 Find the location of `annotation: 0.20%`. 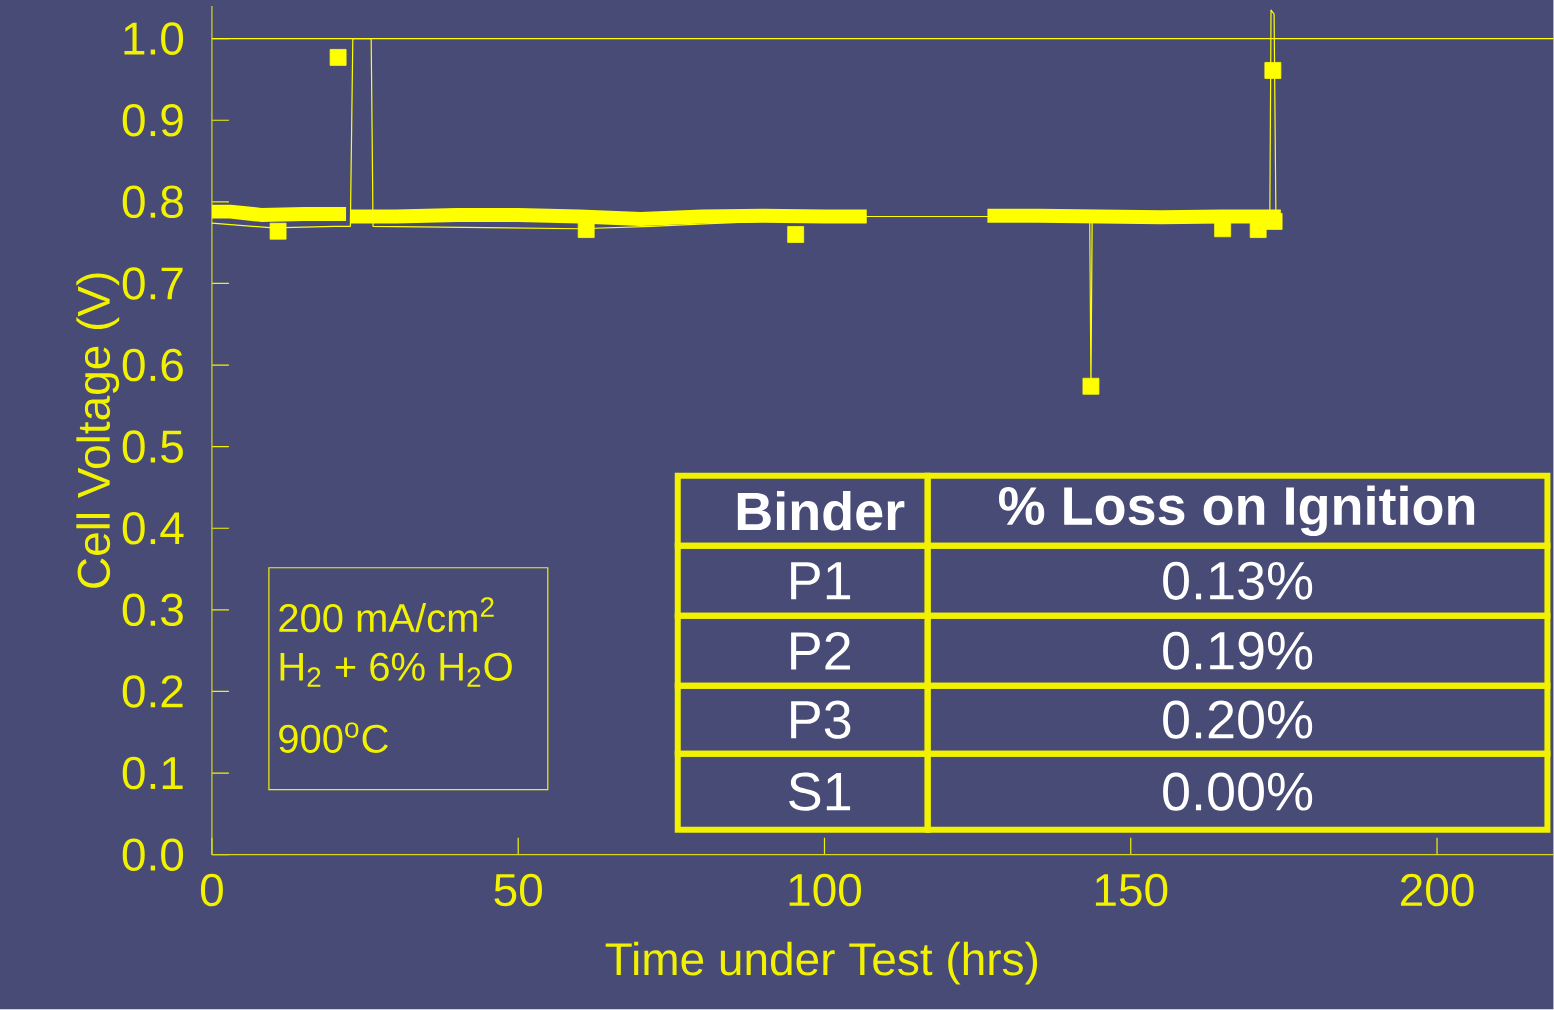

annotation: 0.20% is located at coordinates (1238, 720).